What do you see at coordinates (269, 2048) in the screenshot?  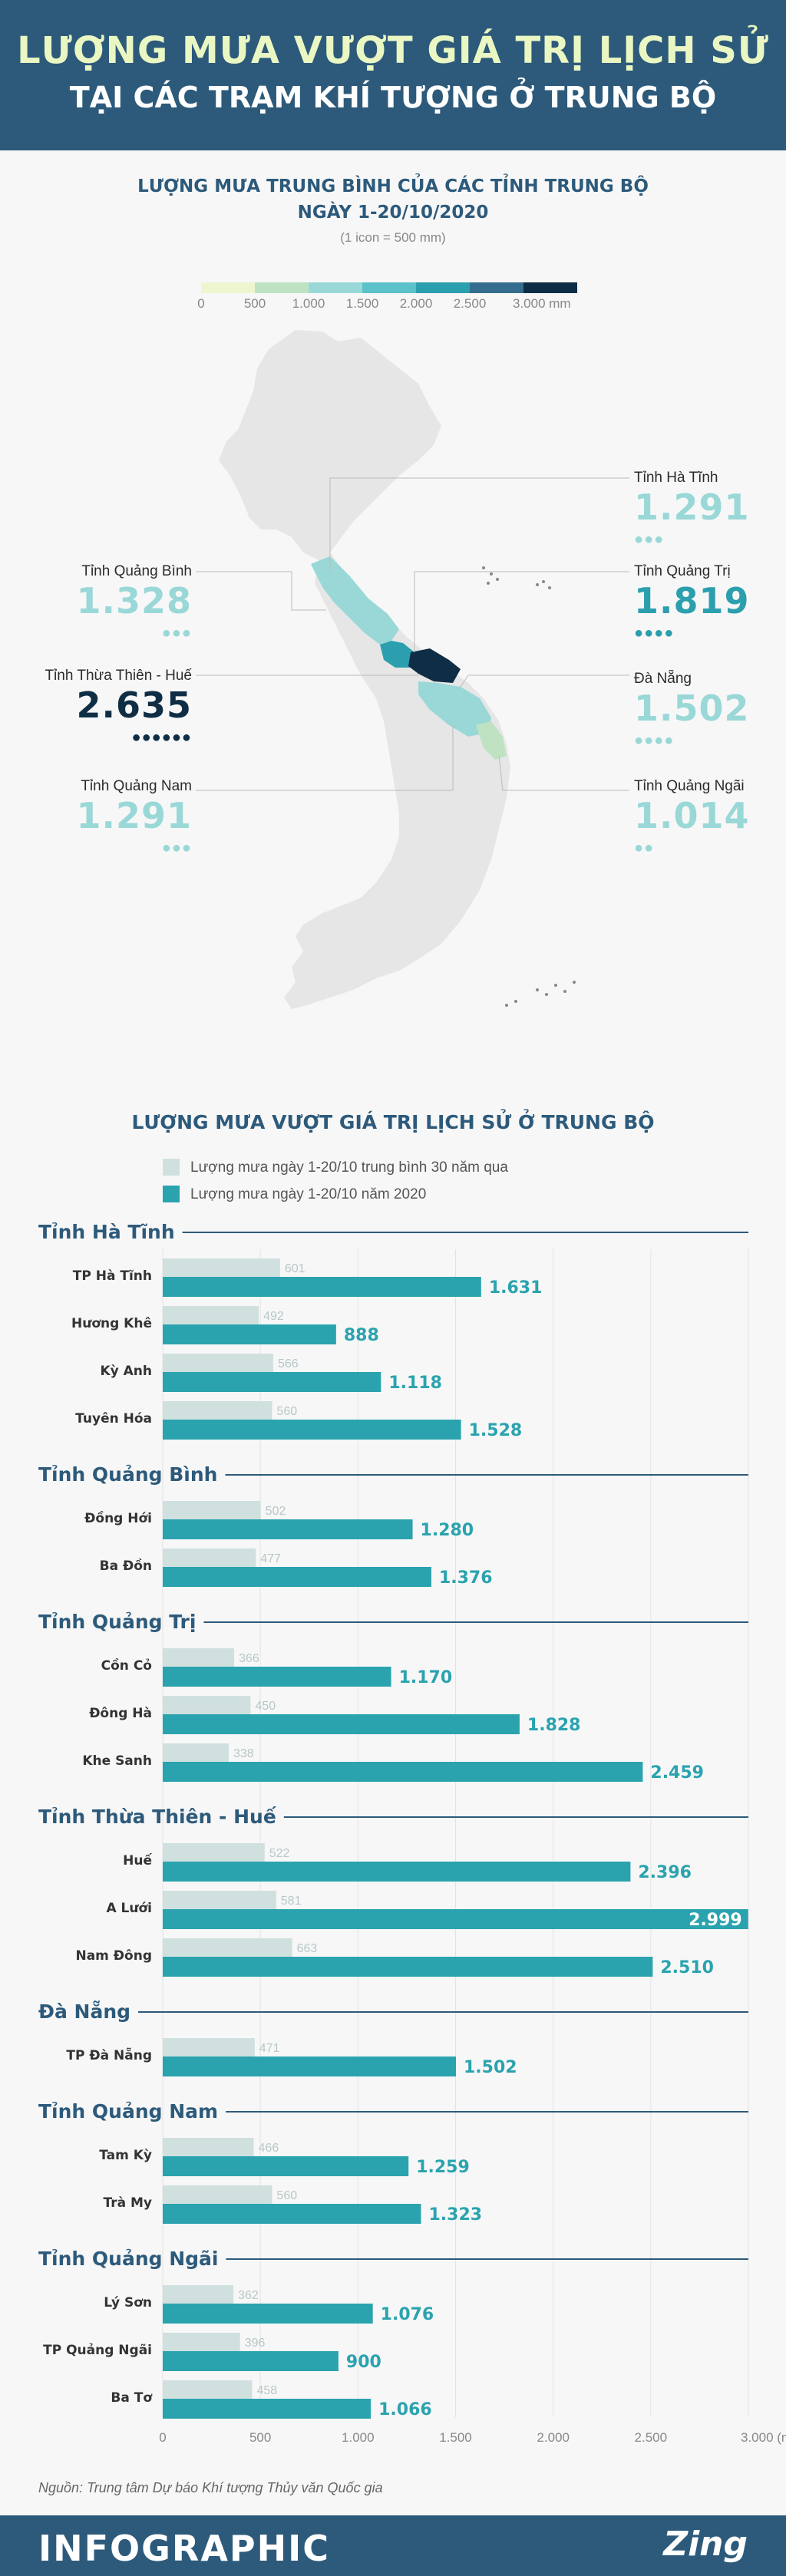 I see `bar-avg-label: 471` at bounding box center [269, 2048].